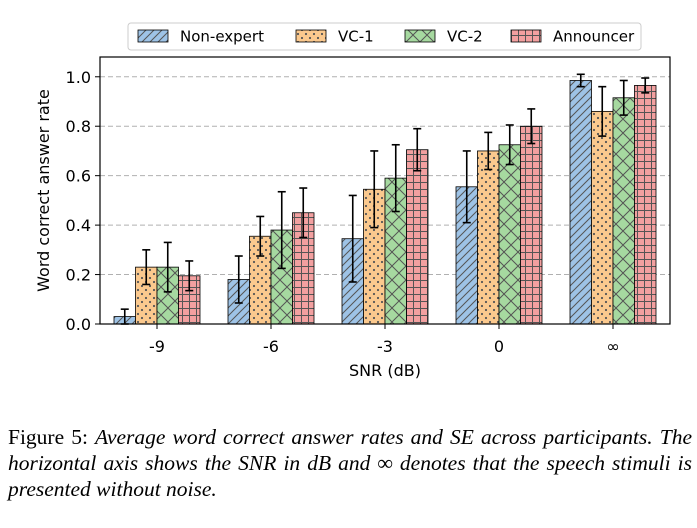 Image resolution: width=697 pixels, height=528 pixels. What do you see at coordinates (356, 37) in the screenshot?
I see `legend-label: VC-1` at bounding box center [356, 37].